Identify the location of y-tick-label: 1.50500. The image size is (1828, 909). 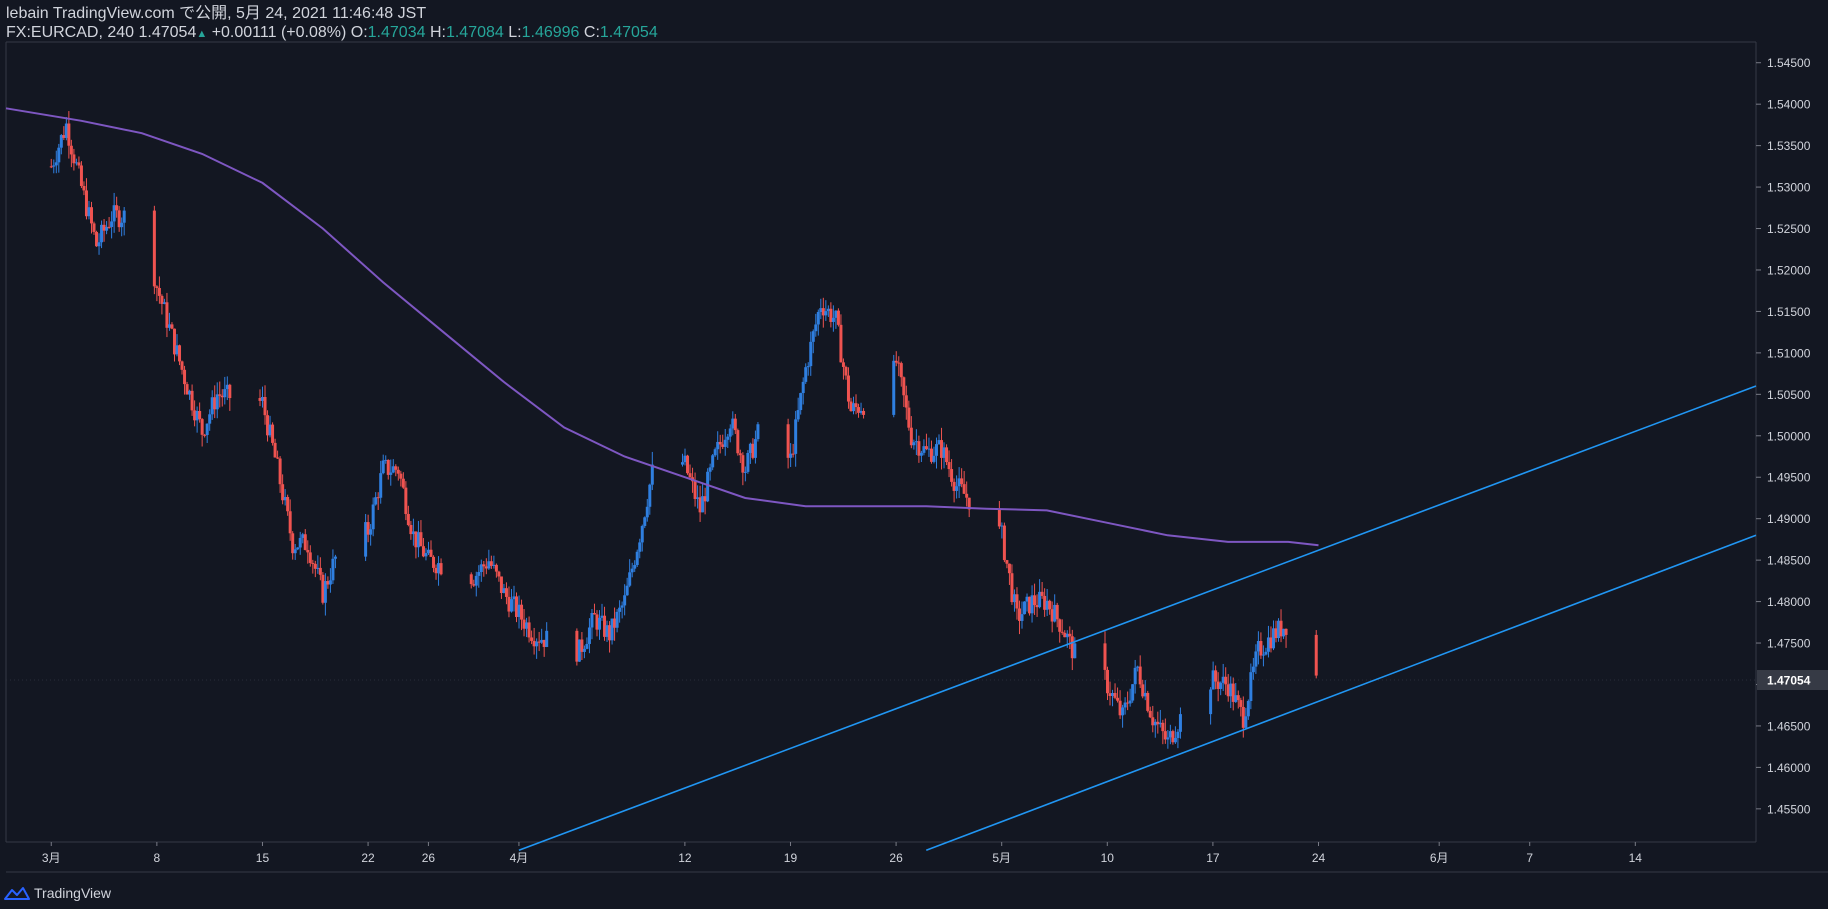
(1789, 395).